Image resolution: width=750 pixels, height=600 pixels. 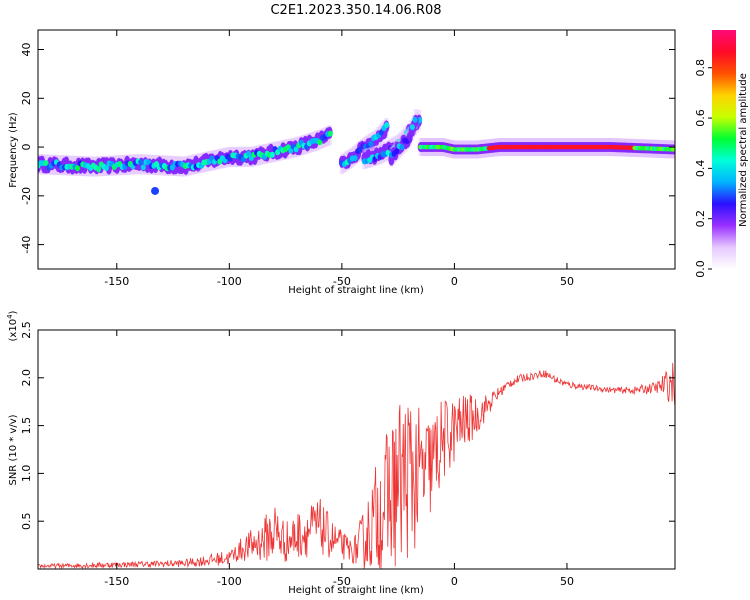 I want to click on ridge-main-trace, so click(x=185, y=151).